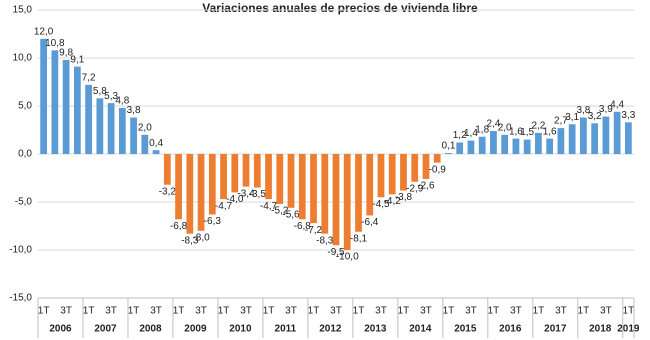  I want to click on data-label: -5,6, so click(291, 214).